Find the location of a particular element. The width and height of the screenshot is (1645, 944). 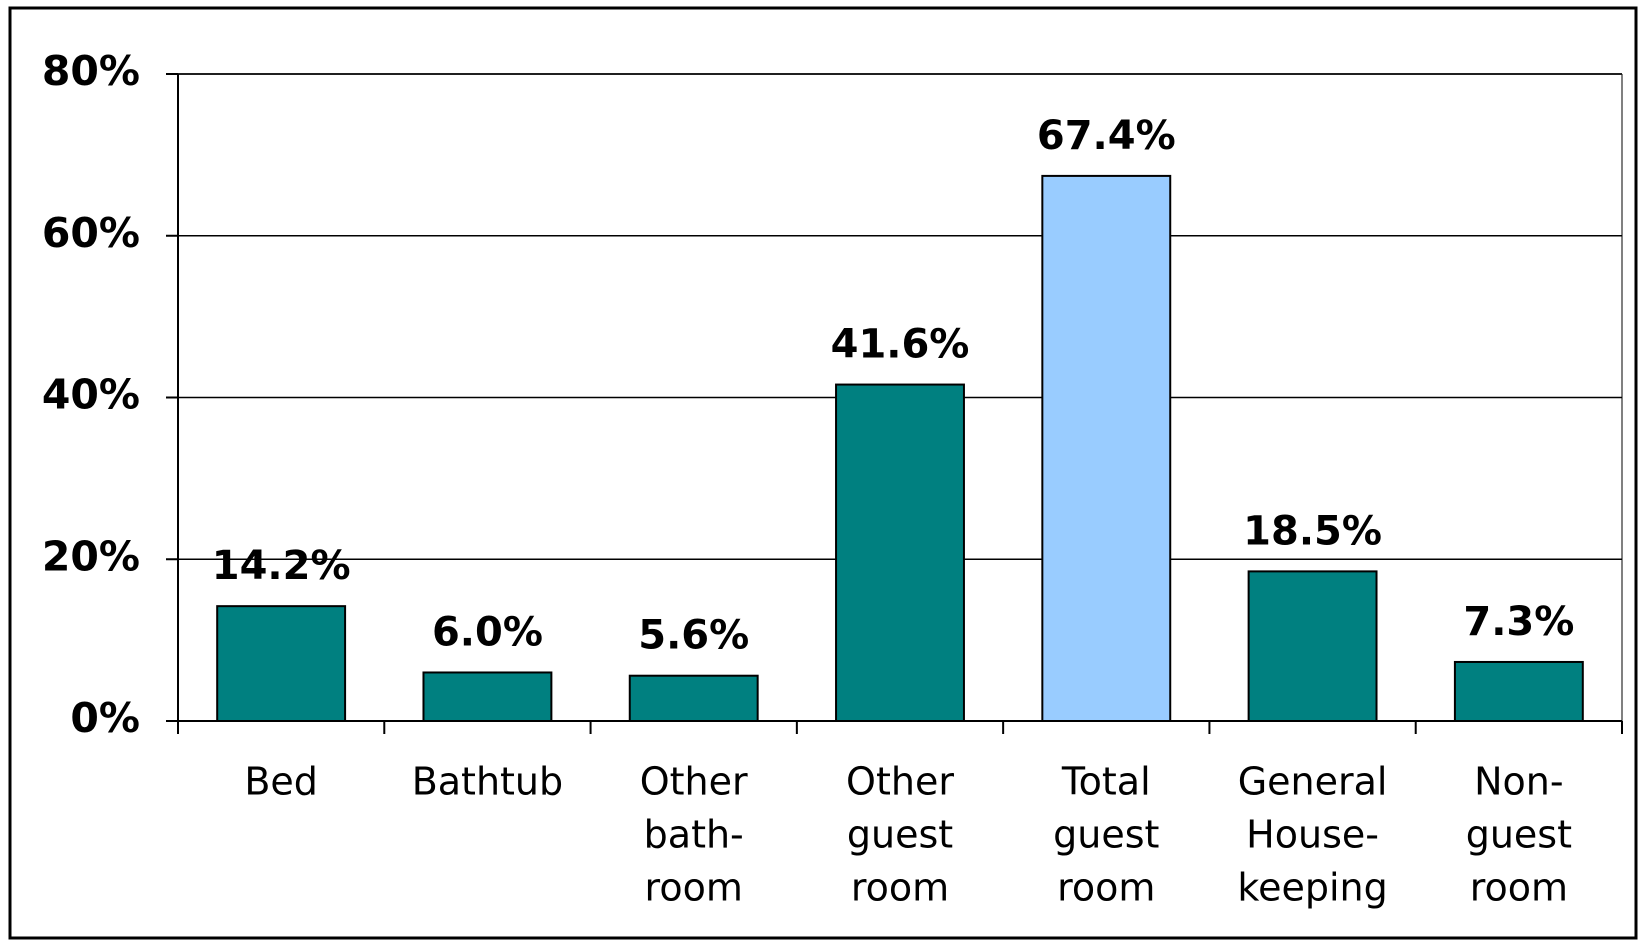

x-tick-label: Total is located at coordinates (1106, 782).